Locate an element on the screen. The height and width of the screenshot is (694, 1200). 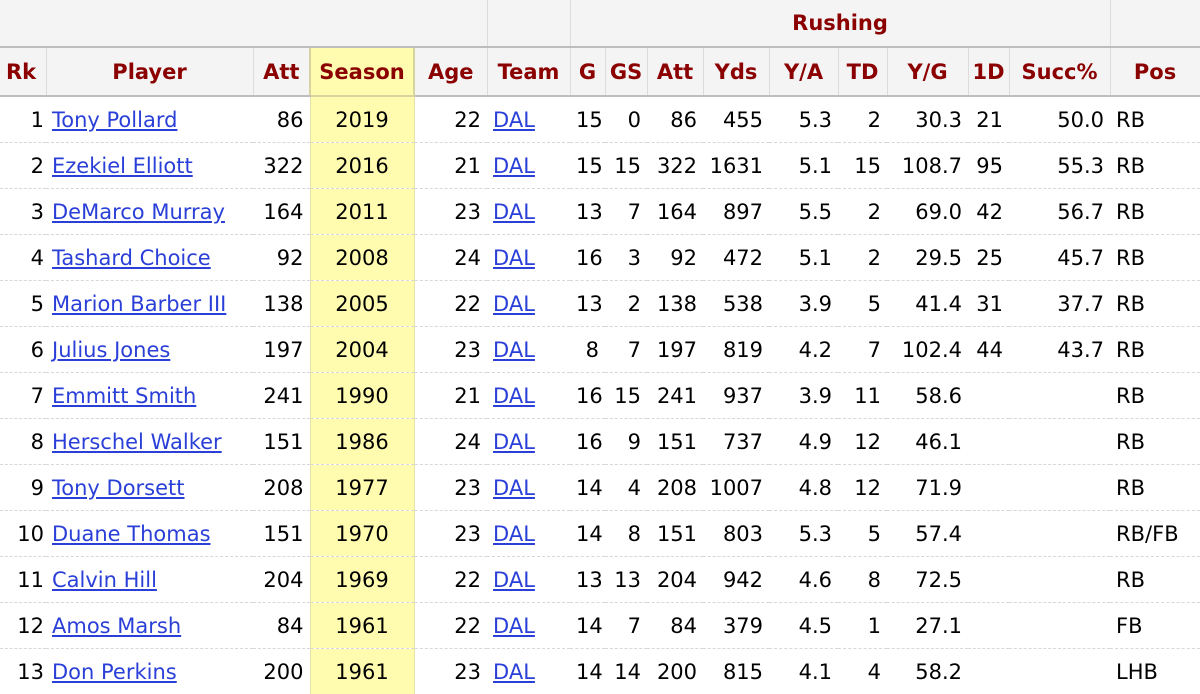
cell-yds: 538 is located at coordinates (736, 304).